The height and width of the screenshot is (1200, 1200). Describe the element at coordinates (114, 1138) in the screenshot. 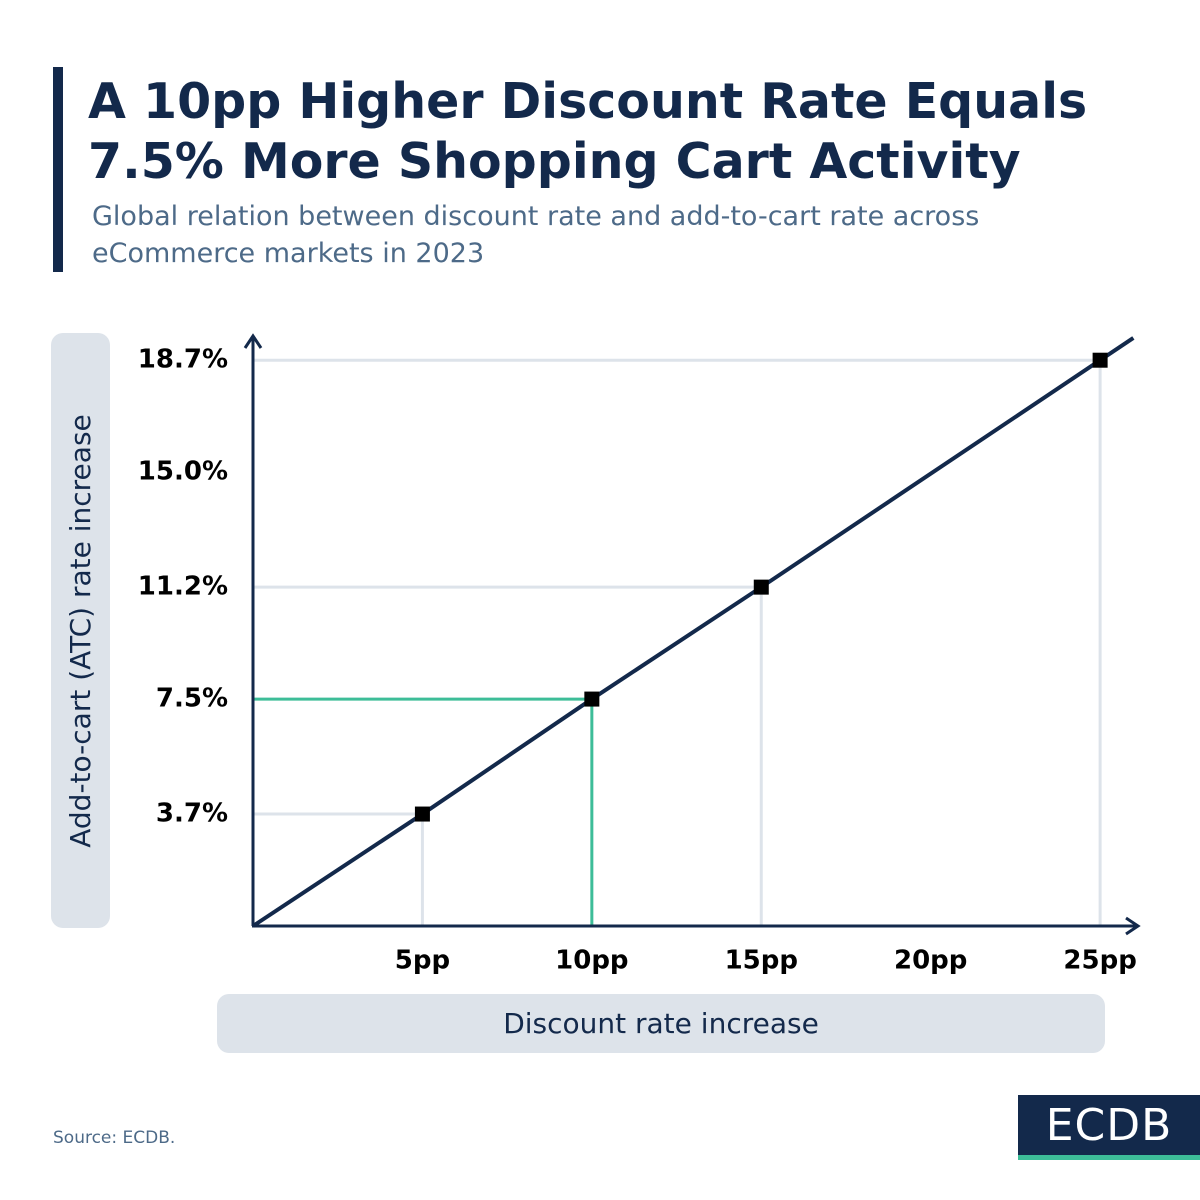

I see `source: Source: ECDB.` at that location.